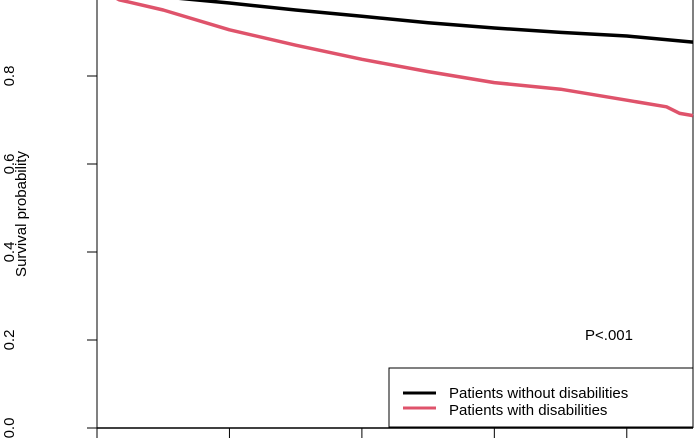 The width and height of the screenshot is (700, 440). What do you see at coordinates (9, 252) in the screenshot?
I see `y-tick-label: 0.4` at bounding box center [9, 252].